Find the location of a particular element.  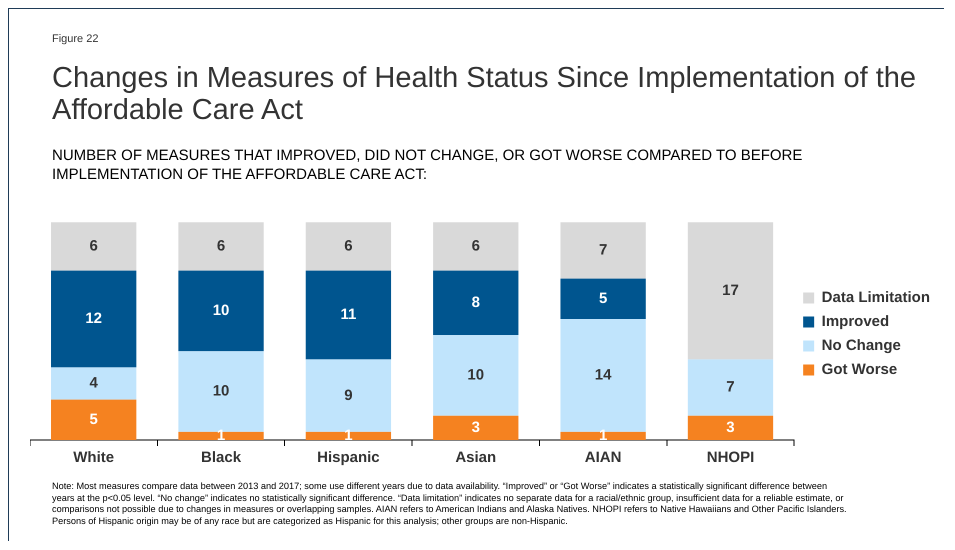

x-tick-label: AIAN is located at coordinates (603, 457).